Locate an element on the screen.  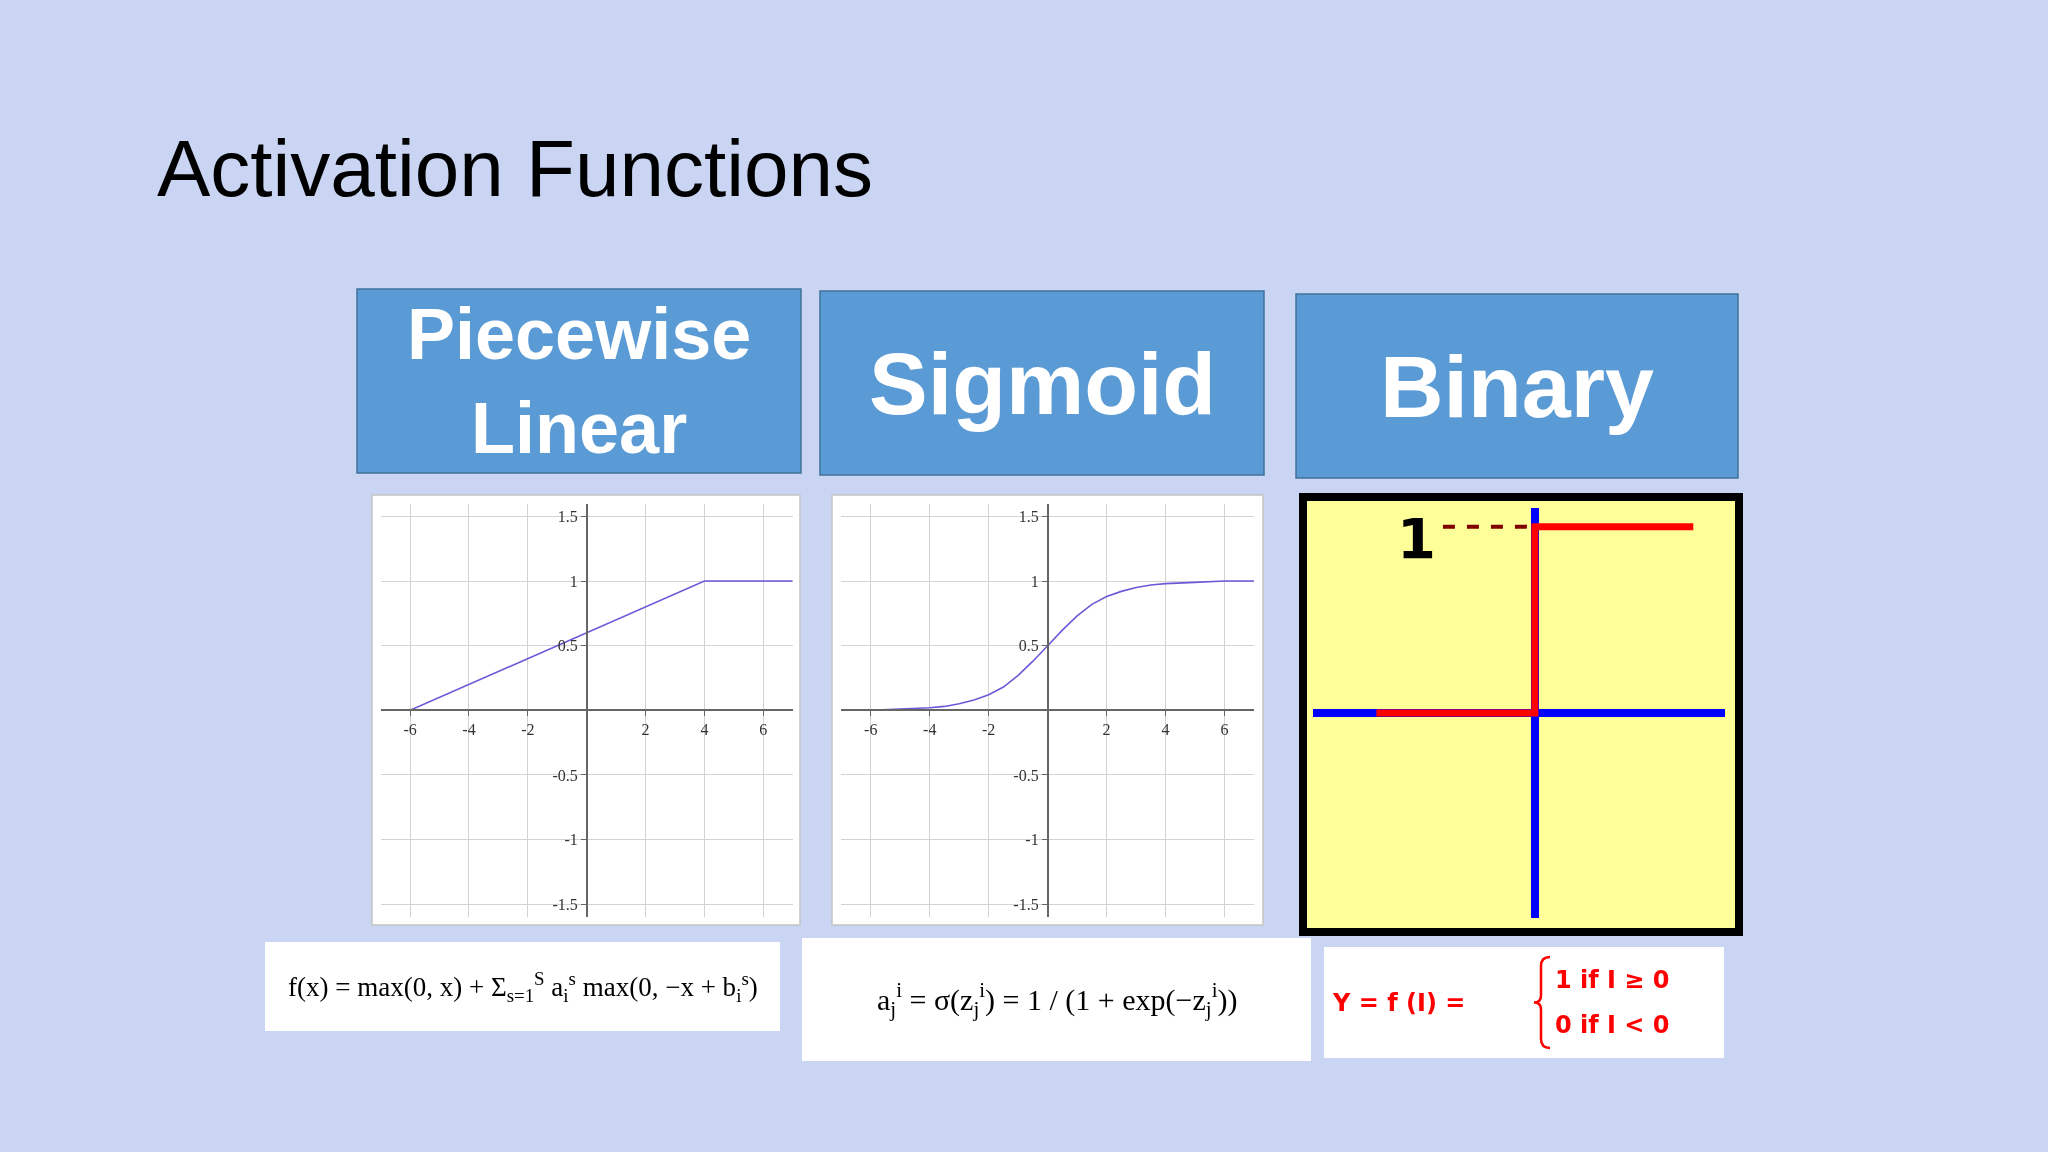
text: f(x) = max(0, x) + Σ$_{s=1}$$^{S}$ a$_{i}$$^{s}$ max(0, −x + b$_{i}$$^{s}$) is located at coordinates (523, 987).